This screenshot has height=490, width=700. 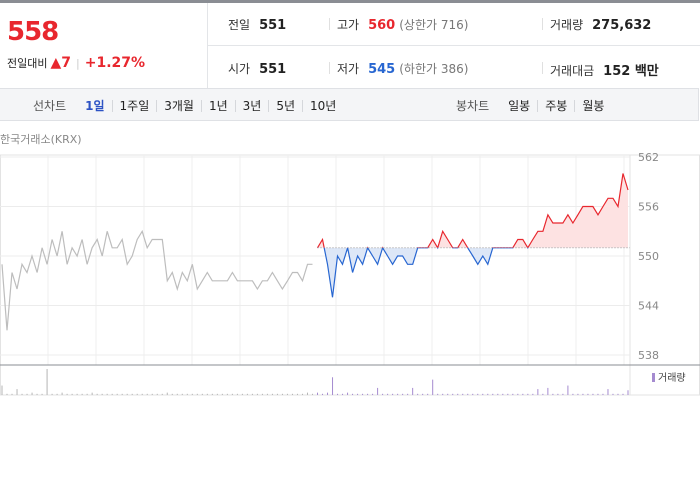 I want to click on candle-tab-item: 월봉, so click(x=592, y=105).